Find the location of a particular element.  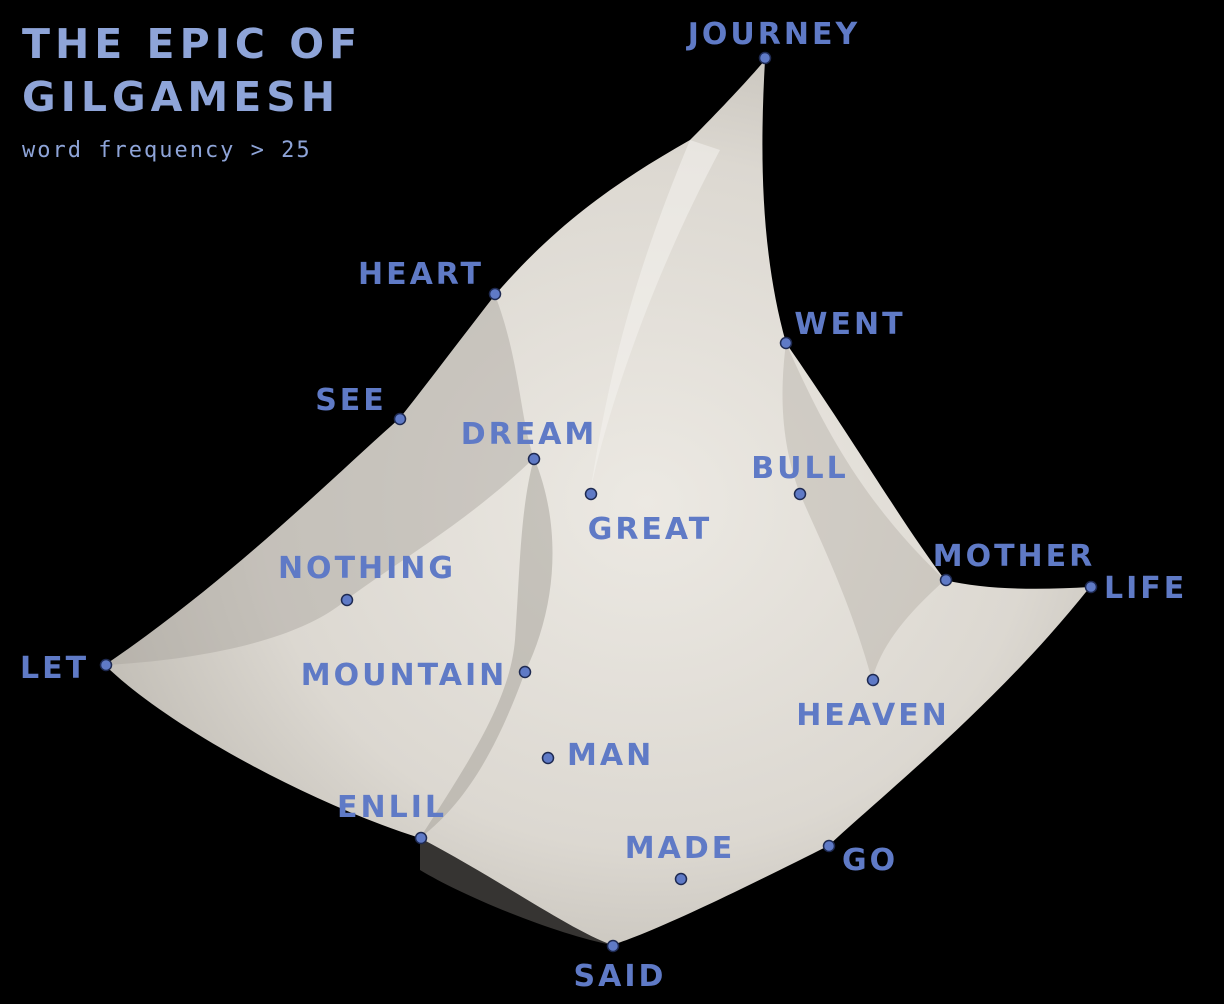

word-label-go: GO is located at coordinates (870, 860).